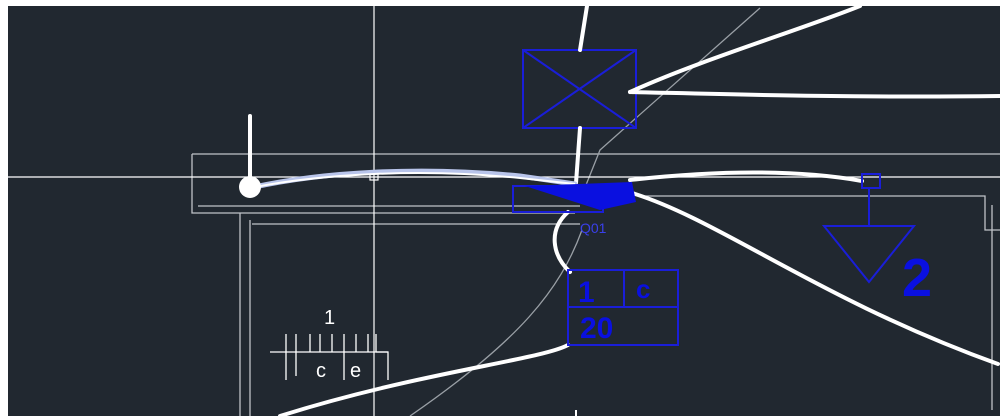 Image resolution: width=1000 pixels, height=416 pixels. I want to click on ground-symbol-icon, so click(869, 228).